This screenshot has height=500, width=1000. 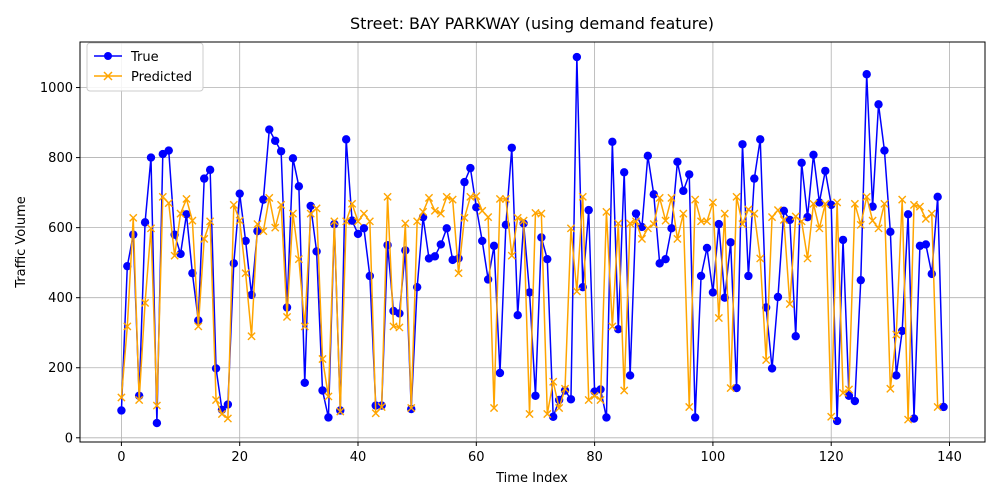 What do you see at coordinates (831, 457) in the screenshot?
I see `x-tick-label: 120` at bounding box center [831, 457].